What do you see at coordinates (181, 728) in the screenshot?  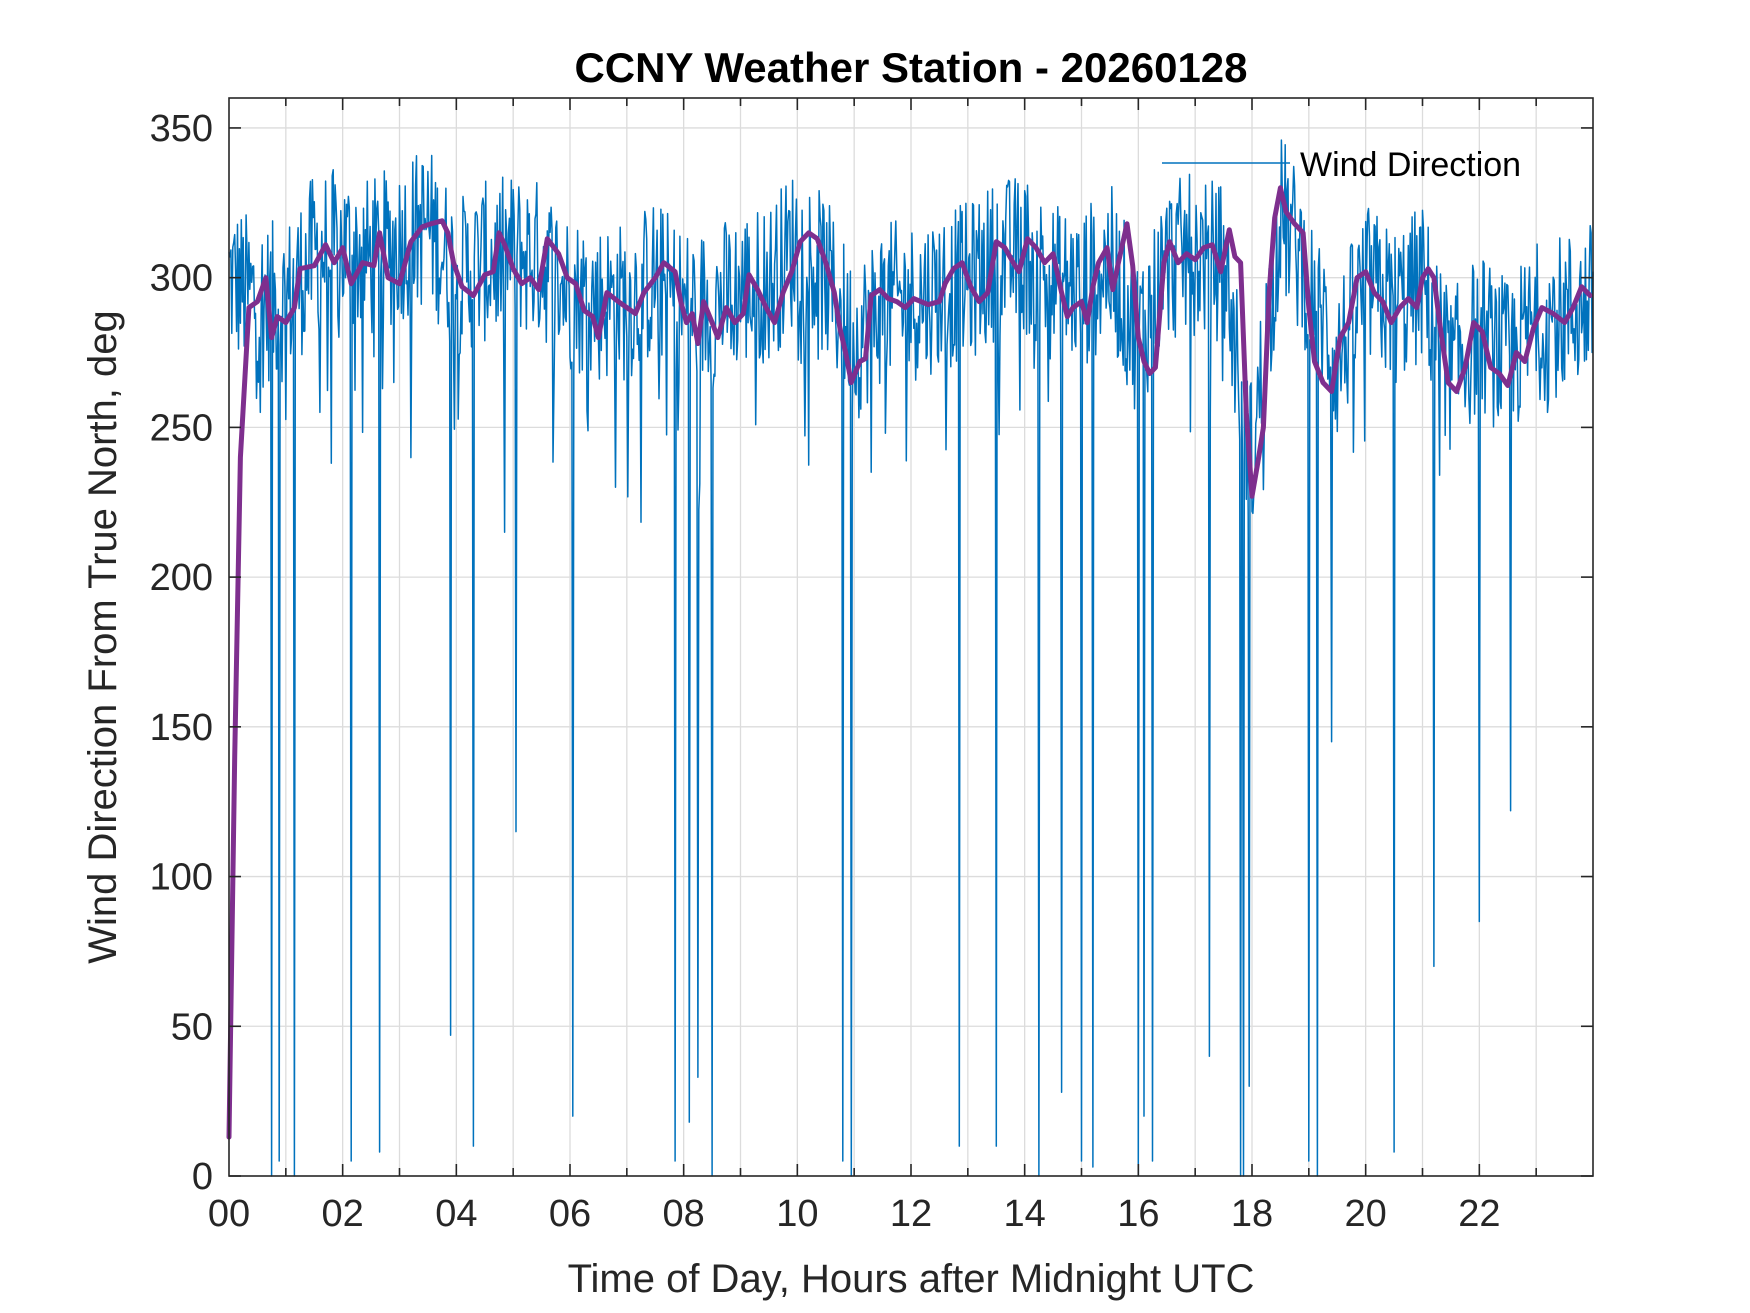 I see `y-tick-label: 150` at bounding box center [181, 728].